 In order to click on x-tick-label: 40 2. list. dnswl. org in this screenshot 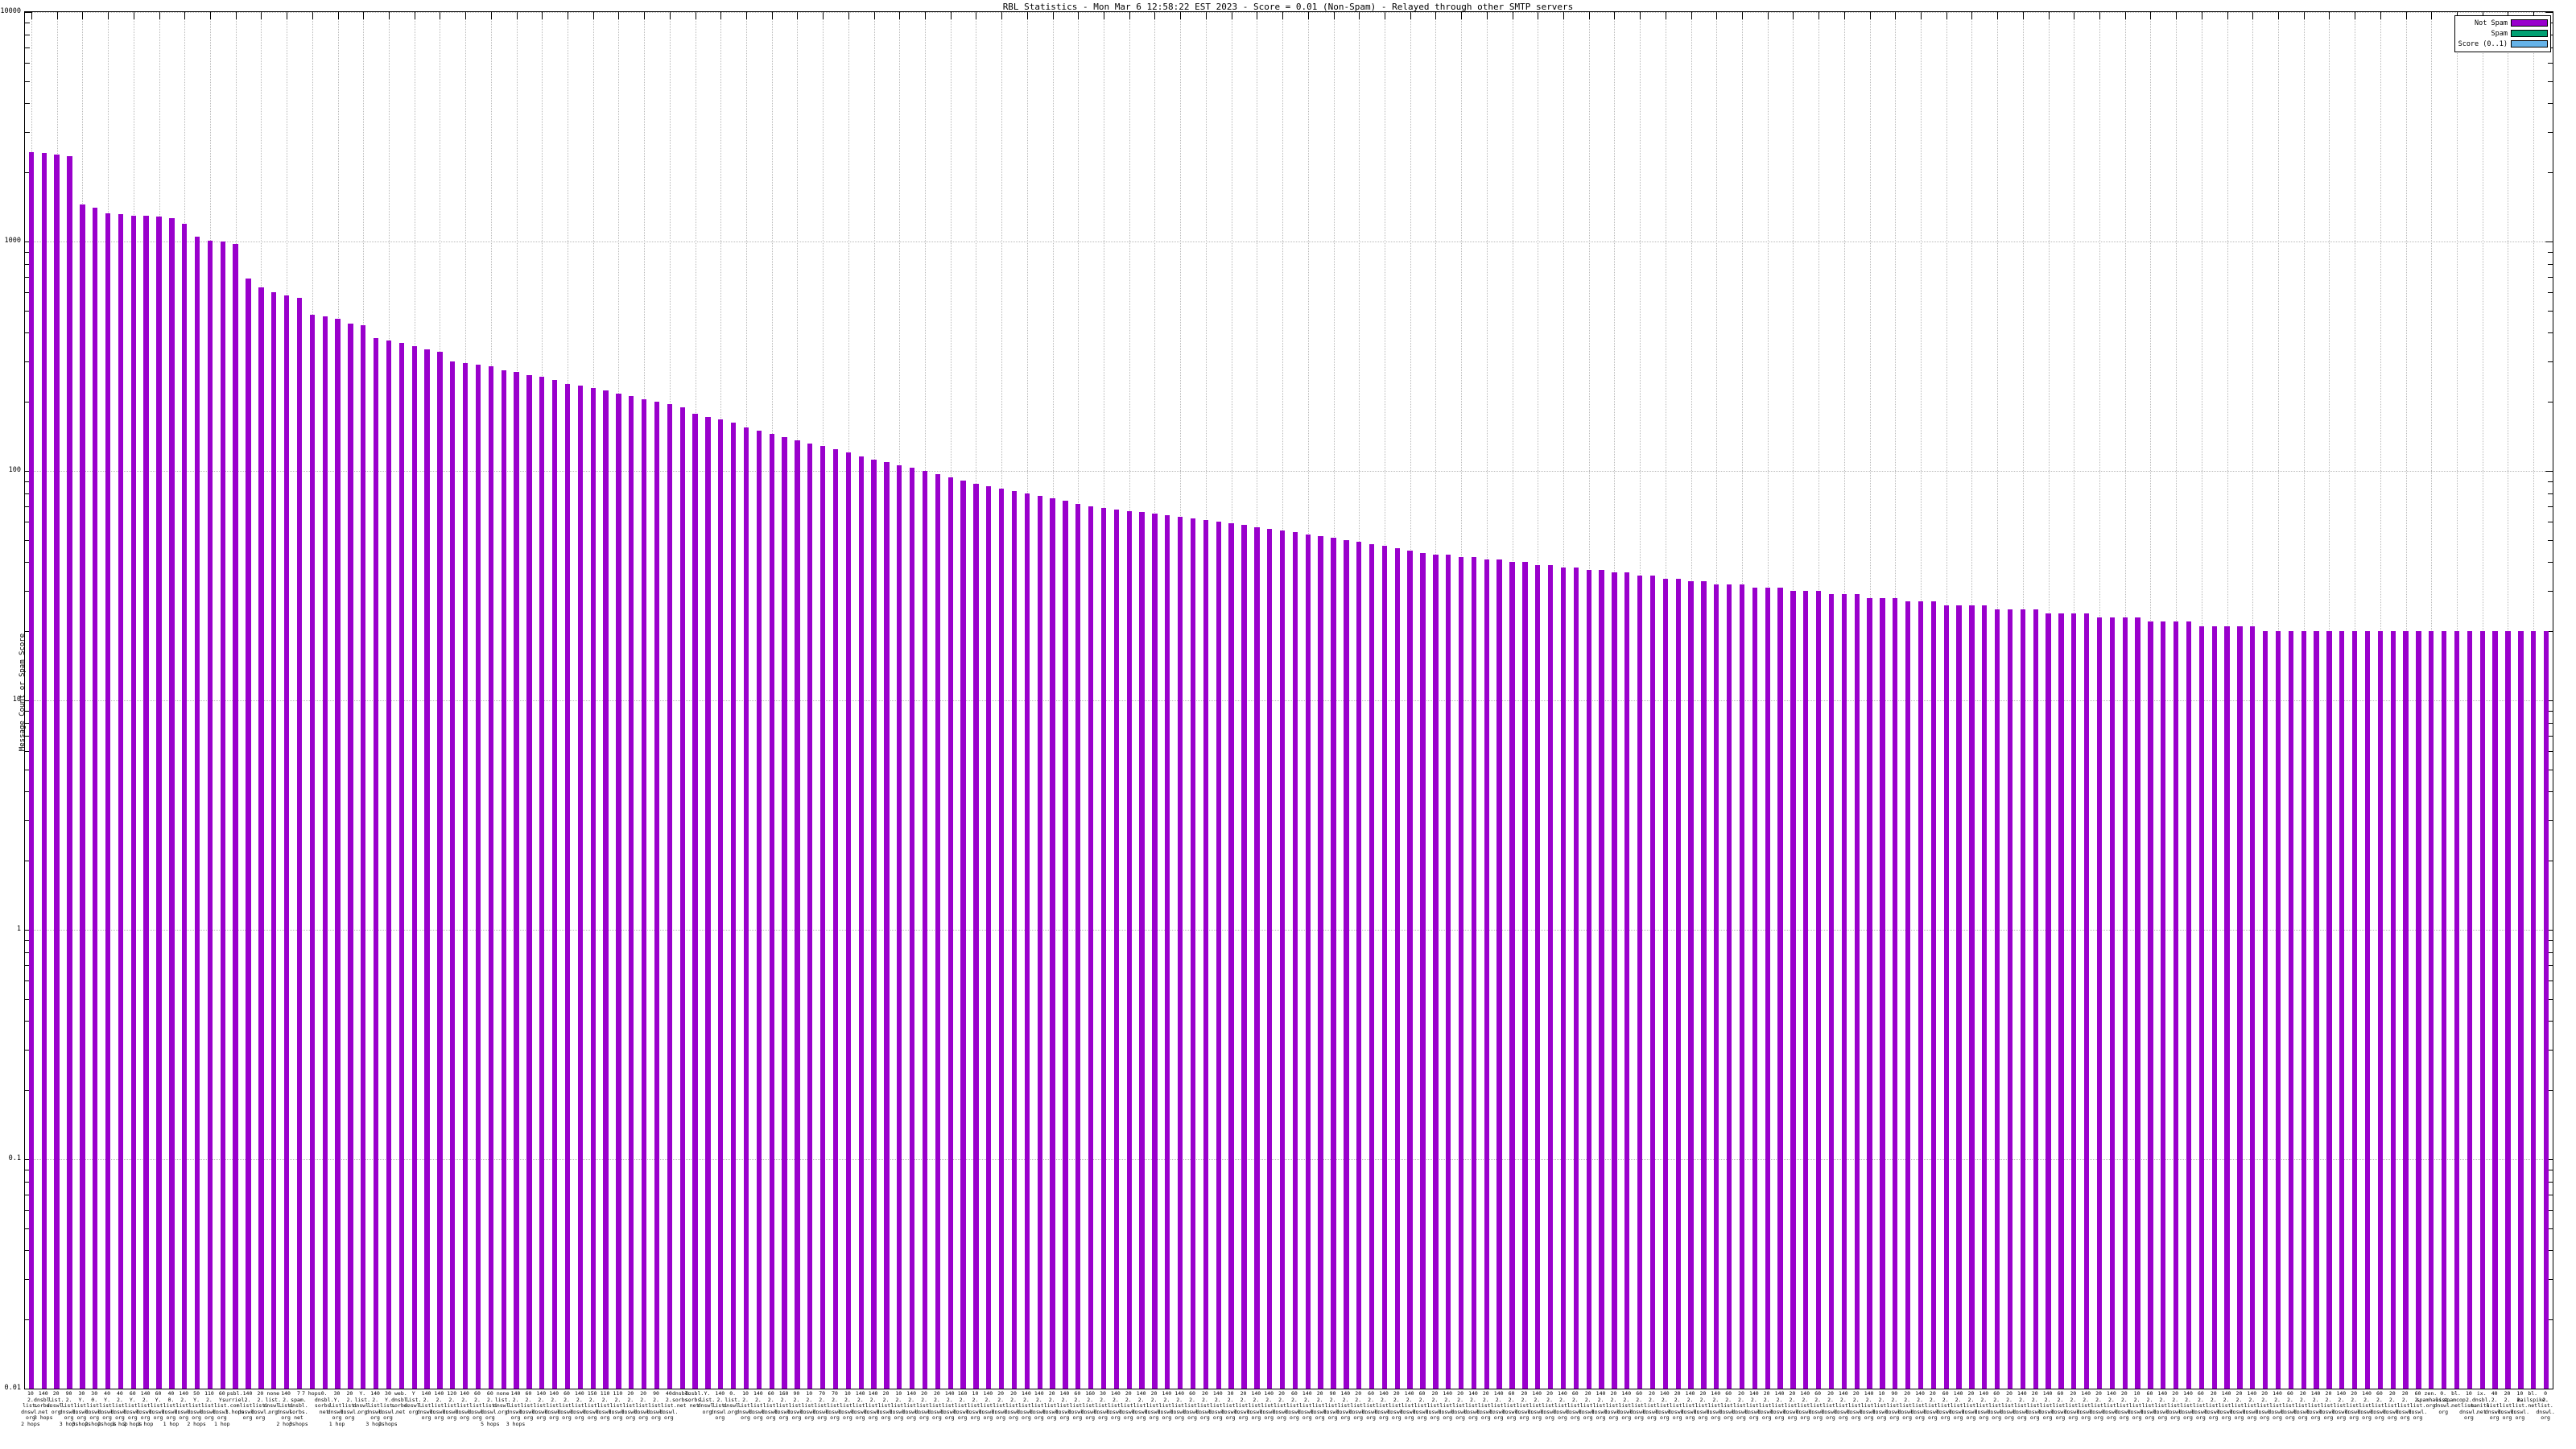, I will do `click(2494, 1405)`.